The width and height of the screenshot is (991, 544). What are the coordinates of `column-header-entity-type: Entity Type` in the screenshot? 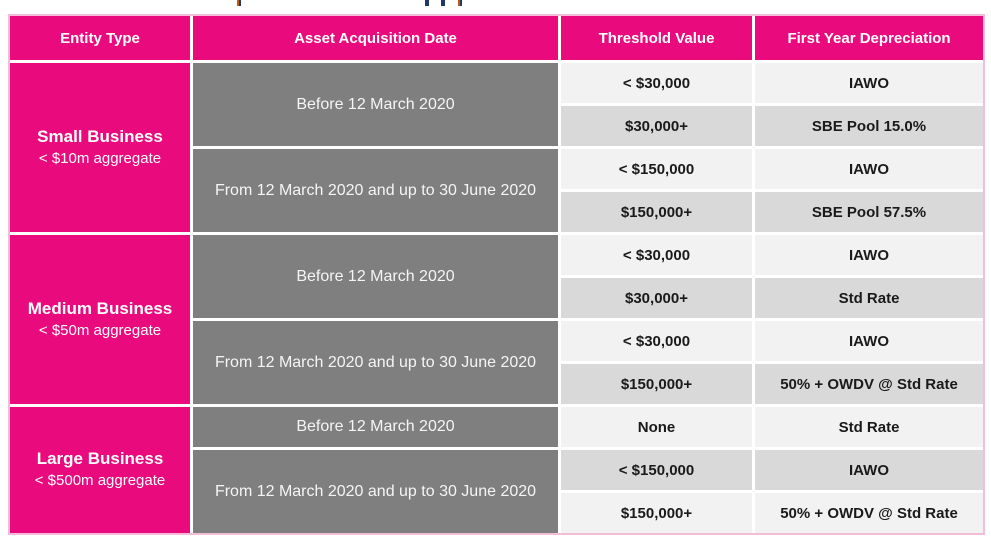 It's located at (100, 38).